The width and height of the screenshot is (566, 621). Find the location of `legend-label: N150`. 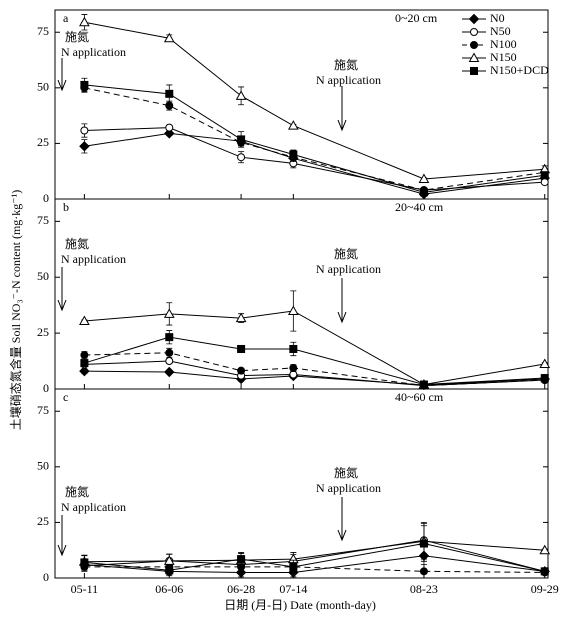

legend-label: N150 is located at coordinates (503, 57).